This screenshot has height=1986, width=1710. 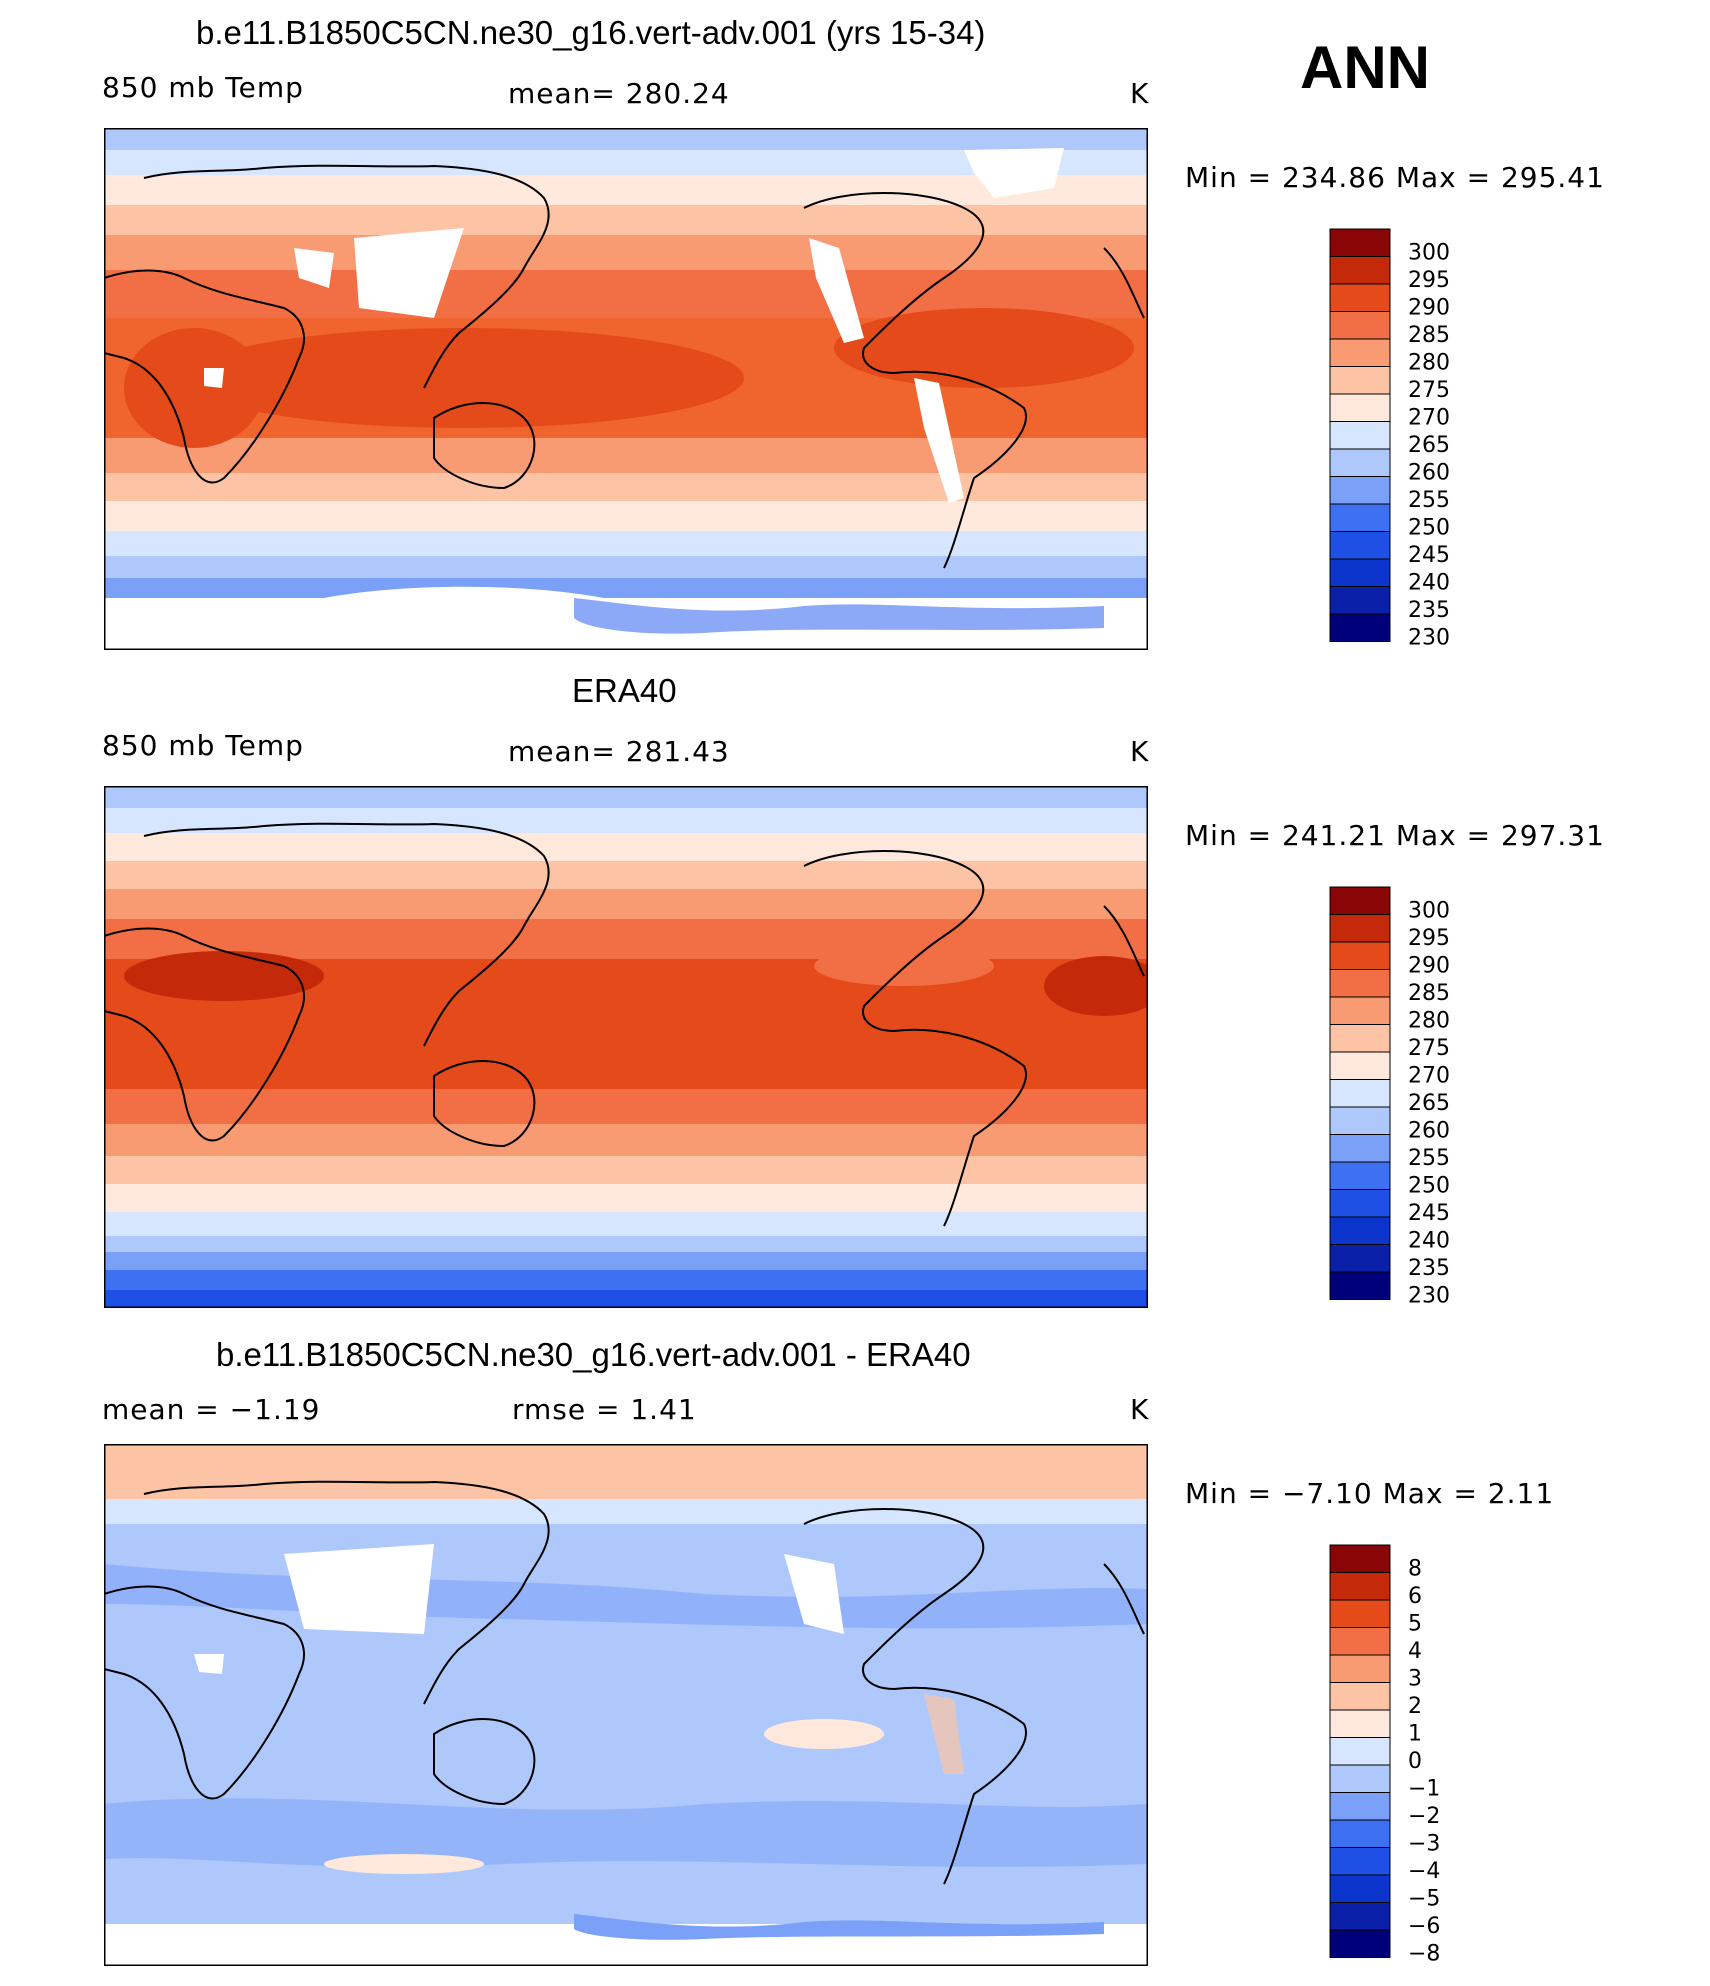 What do you see at coordinates (1429, 583) in the screenshot?
I see `colorbar-tick-label: 240` at bounding box center [1429, 583].